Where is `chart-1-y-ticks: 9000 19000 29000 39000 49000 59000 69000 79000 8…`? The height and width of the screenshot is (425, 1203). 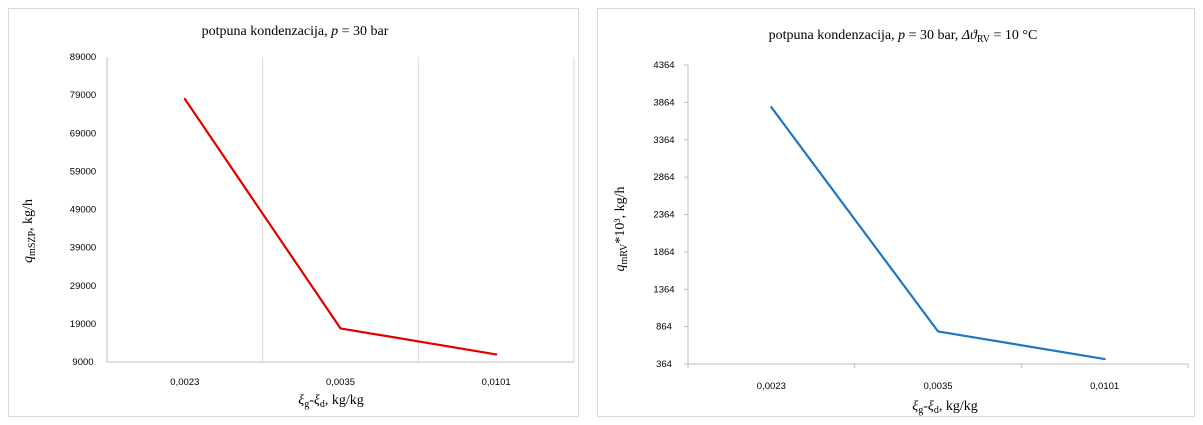 chart-1-y-ticks: 9000 19000 29000 39000 49000 59000 69000 79000 8… is located at coordinates (83, 210).